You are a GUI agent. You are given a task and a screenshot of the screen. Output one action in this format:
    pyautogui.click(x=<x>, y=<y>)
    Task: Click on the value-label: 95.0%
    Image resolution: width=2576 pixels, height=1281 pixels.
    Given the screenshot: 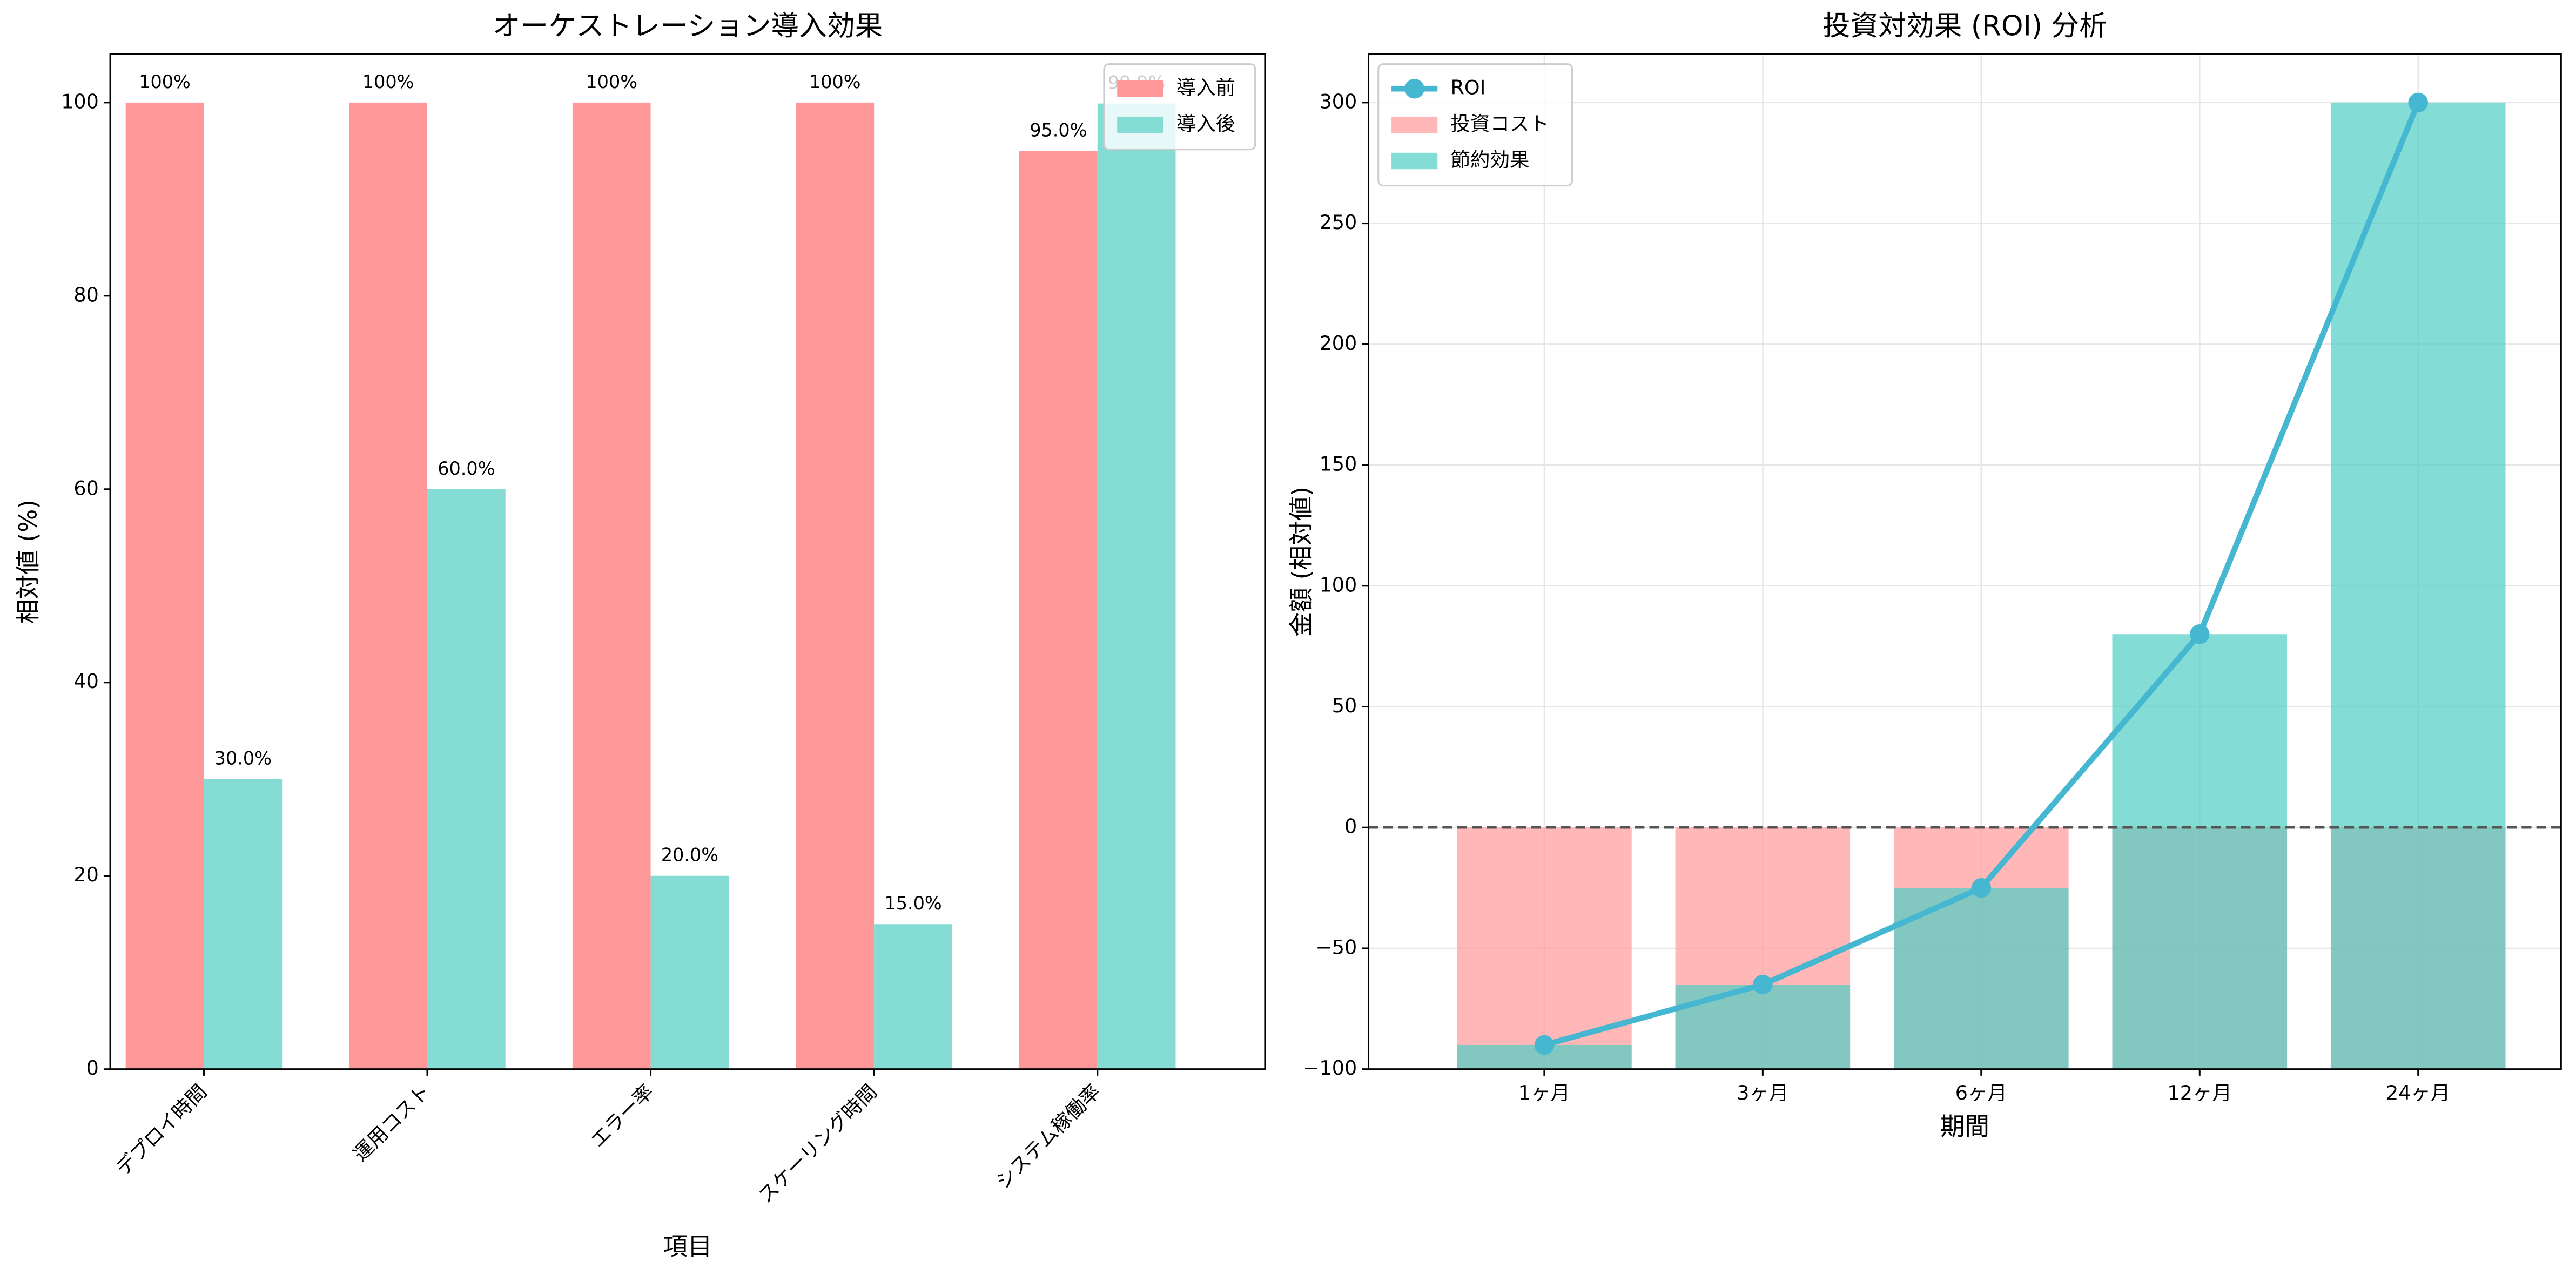 What is the action you would take?
    pyautogui.click(x=1058, y=129)
    